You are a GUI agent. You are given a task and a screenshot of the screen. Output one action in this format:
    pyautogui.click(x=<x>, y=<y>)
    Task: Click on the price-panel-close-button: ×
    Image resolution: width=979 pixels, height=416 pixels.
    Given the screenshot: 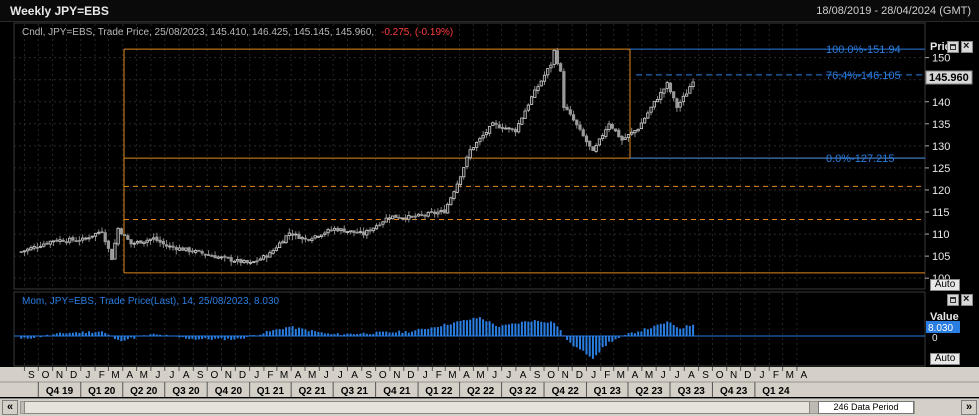 What is the action you would take?
    pyautogui.click(x=967, y=46)
    